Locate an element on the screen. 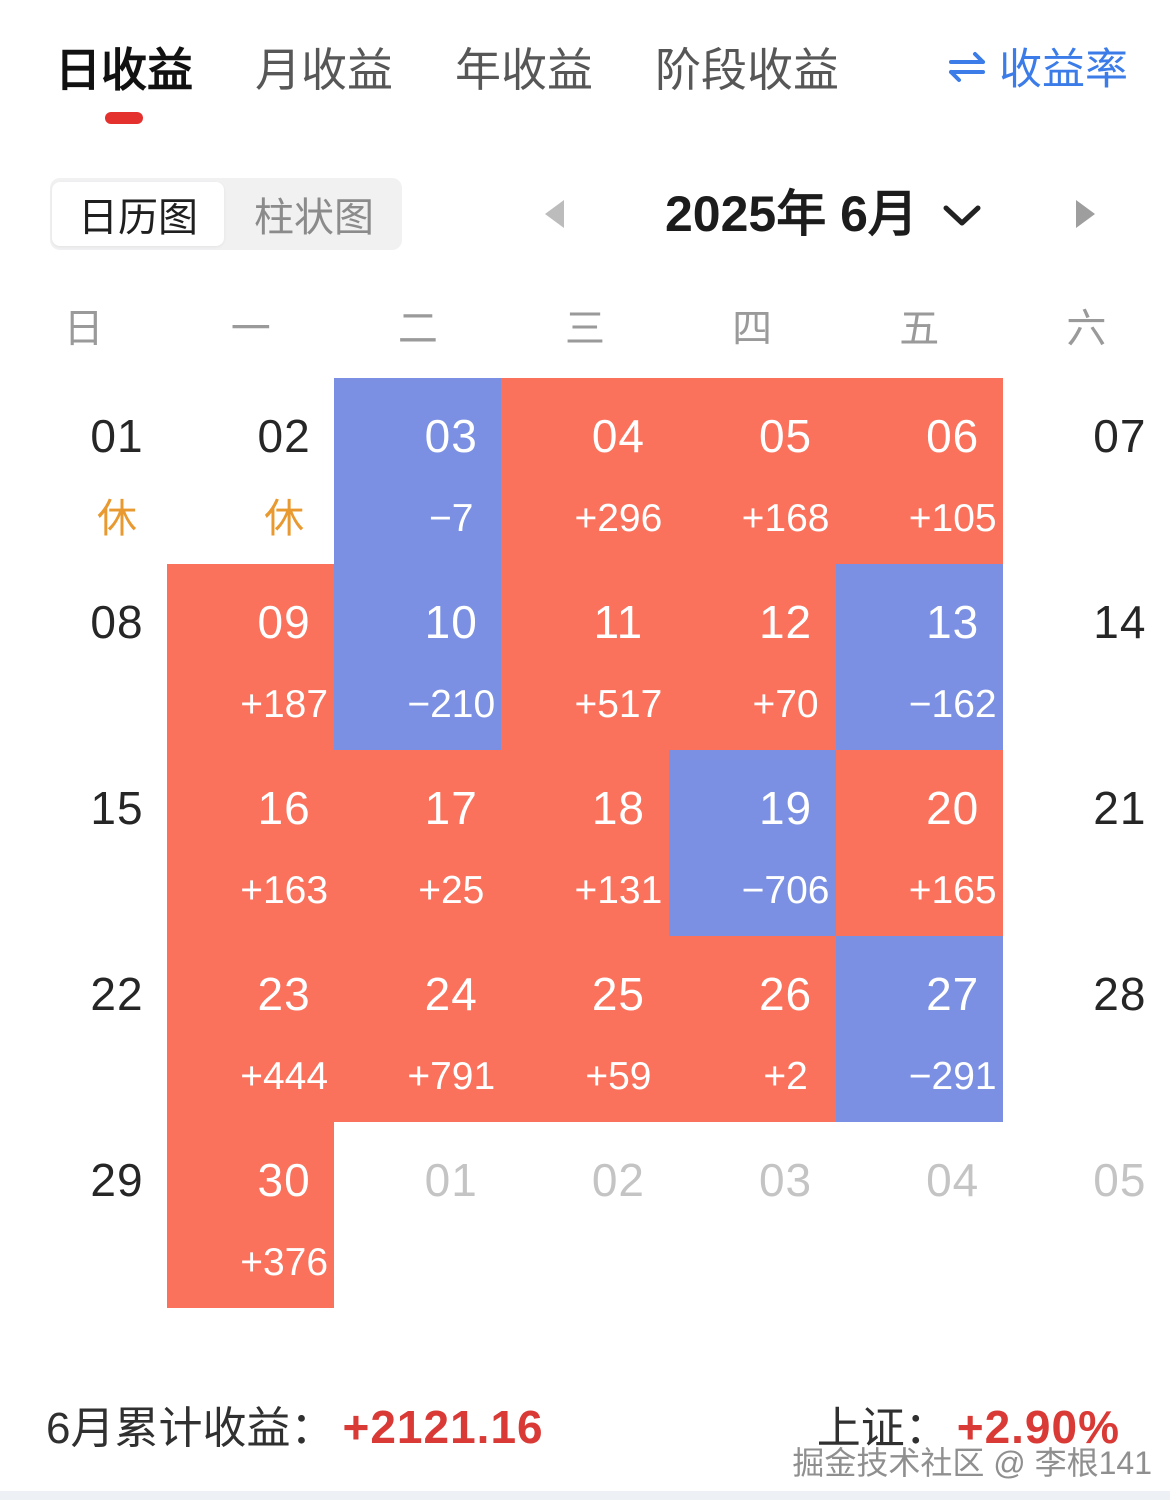  day-cell: 08 is located at coordinates (83, 657).